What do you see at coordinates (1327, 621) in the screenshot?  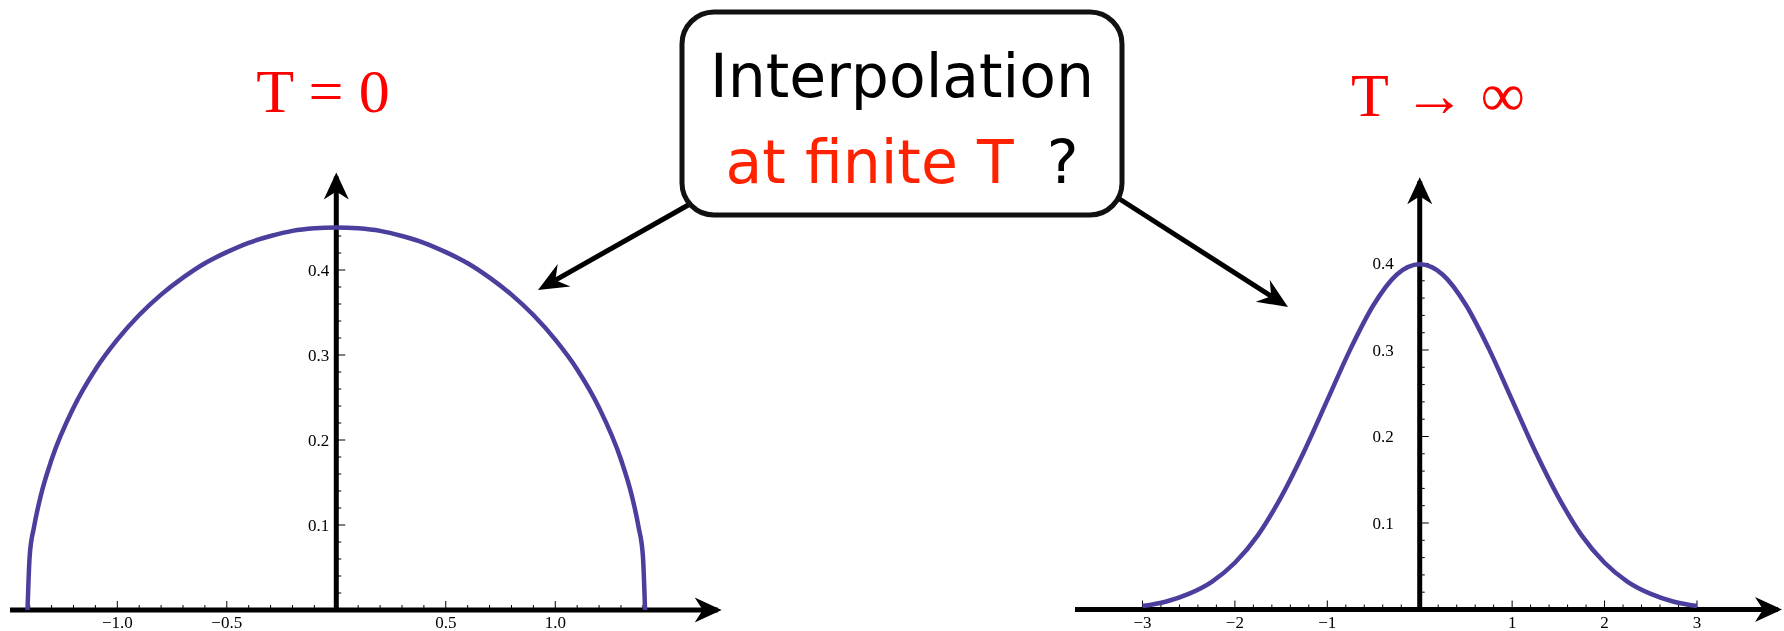 I see `x-tick-label: −1` at bounding box center [1327, 621].